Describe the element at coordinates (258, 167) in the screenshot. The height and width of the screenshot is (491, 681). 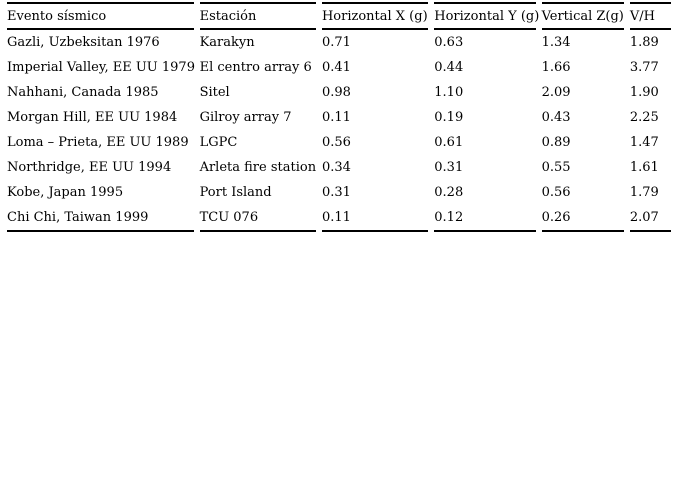
I see `station-cell: Arleta fire station` at that location.